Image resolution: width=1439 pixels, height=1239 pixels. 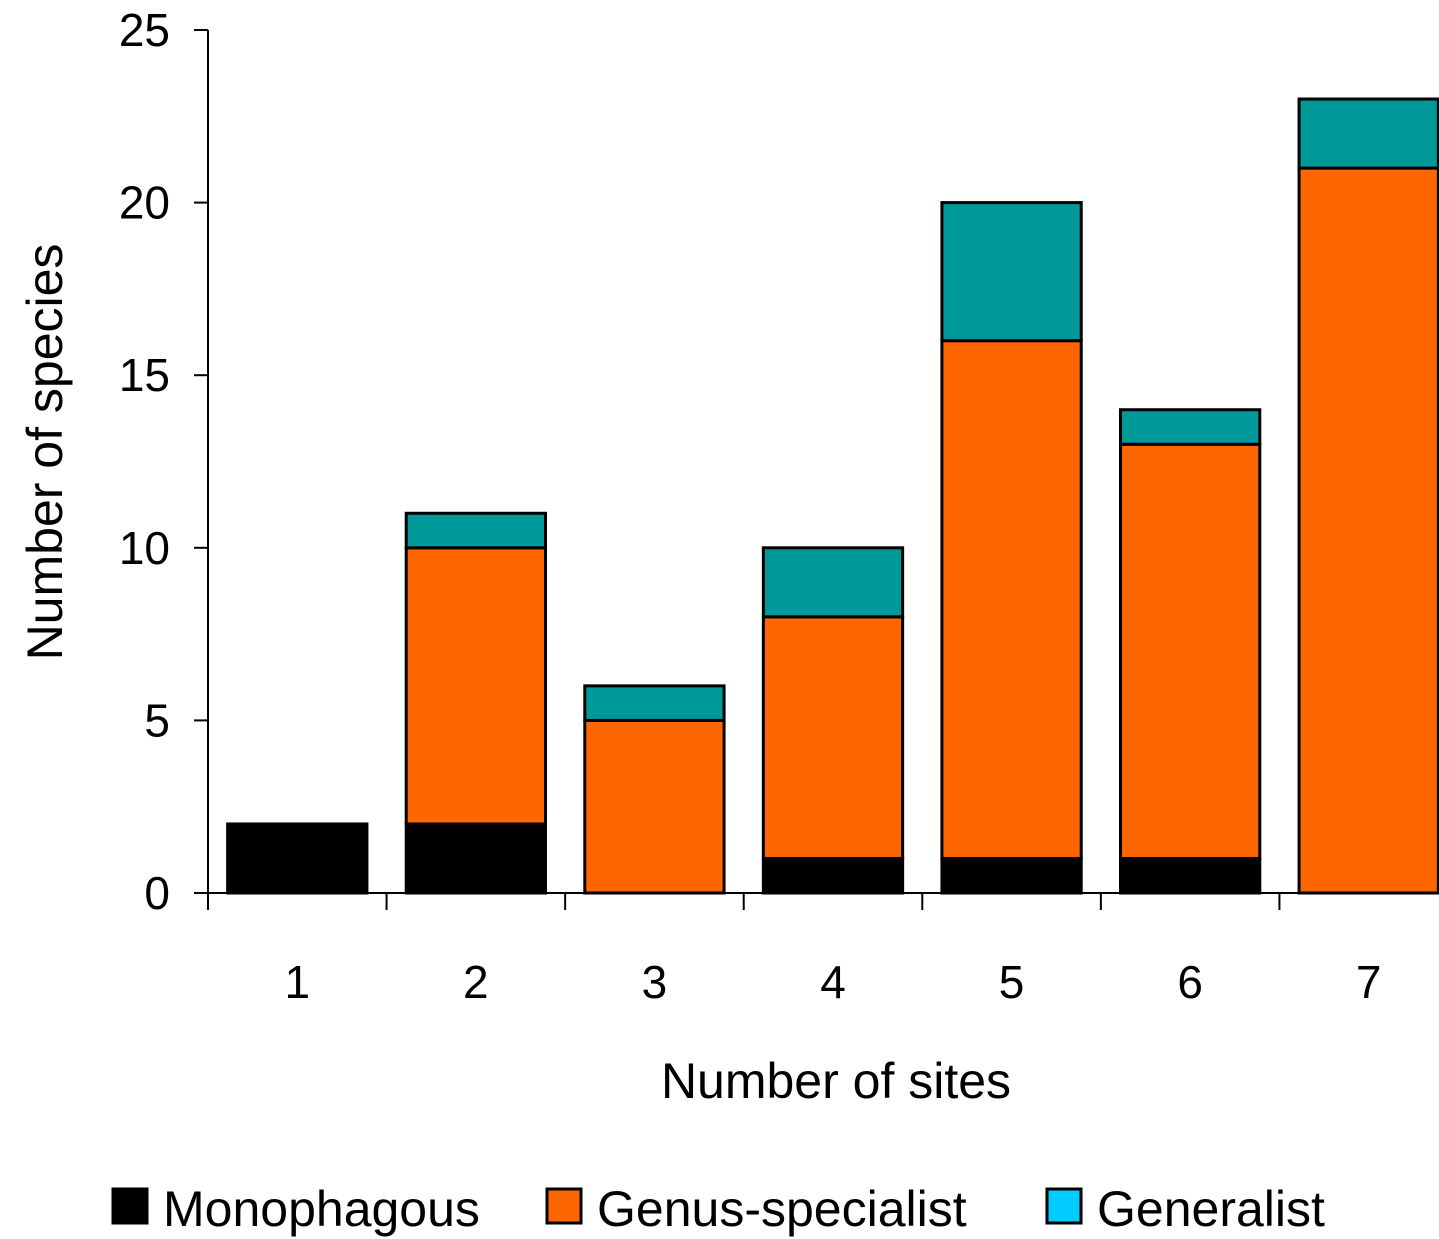 What do you see at coordinates (144, 375) in the screenshot?
I see `y-tick-label: 15` at bounding box center [144, 375].